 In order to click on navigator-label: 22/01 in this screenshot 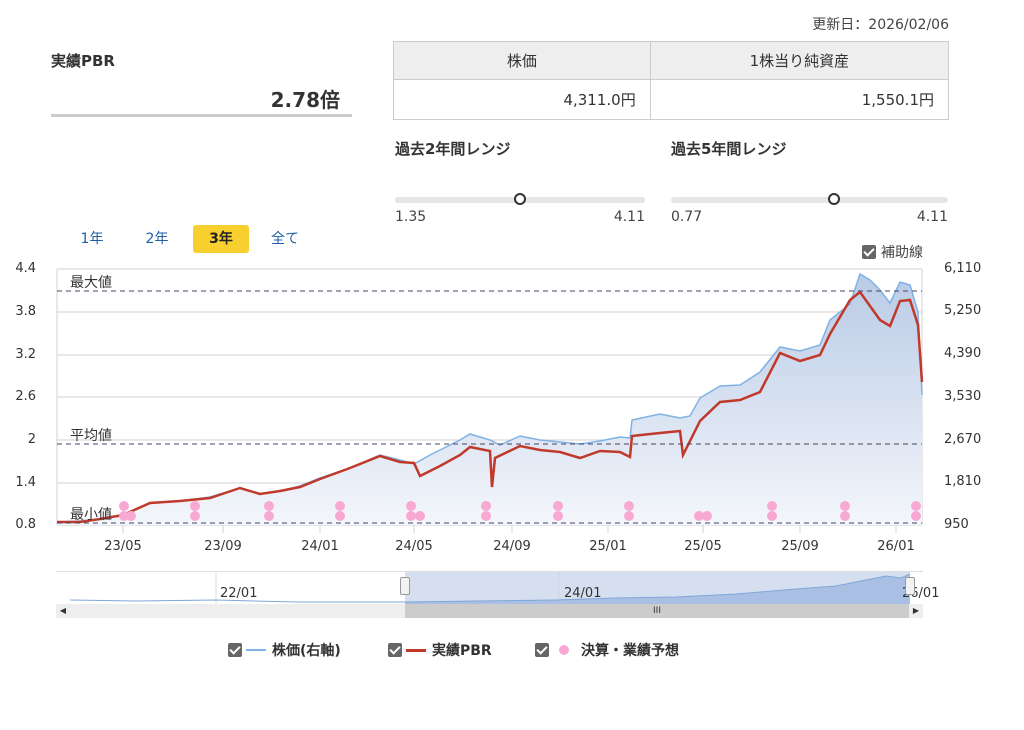, I will do `click(239, 593)`.